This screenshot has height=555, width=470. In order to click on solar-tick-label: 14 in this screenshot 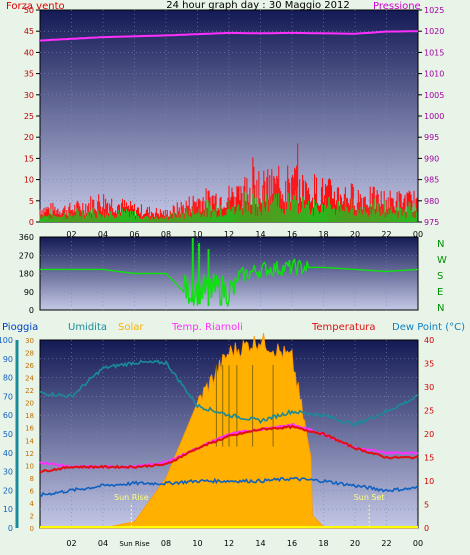, I will do `click(29, 441)`.